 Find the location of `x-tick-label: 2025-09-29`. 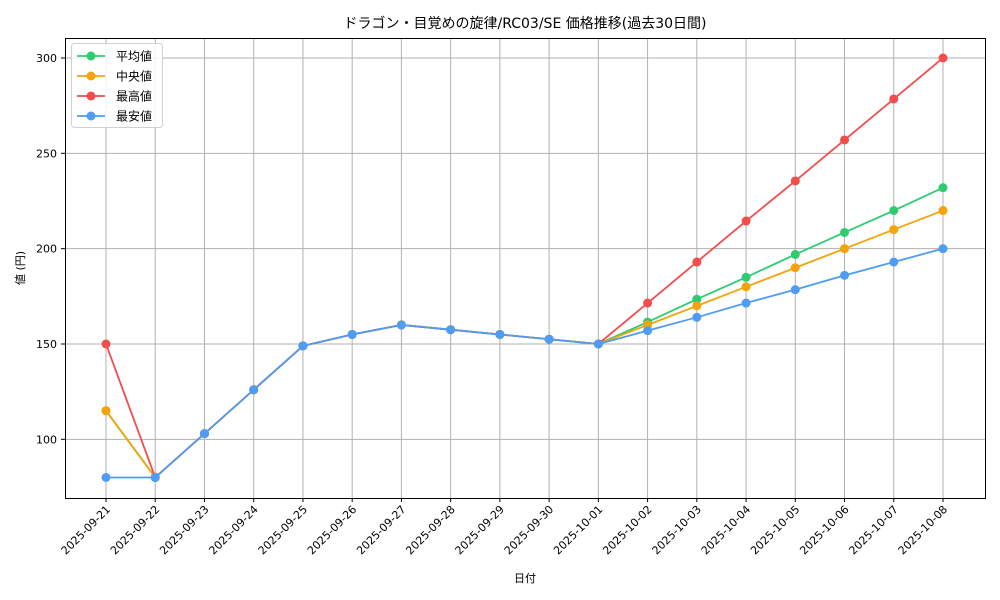

x-tick-label: 2025-09-29 is located at coordinates (480, 530).